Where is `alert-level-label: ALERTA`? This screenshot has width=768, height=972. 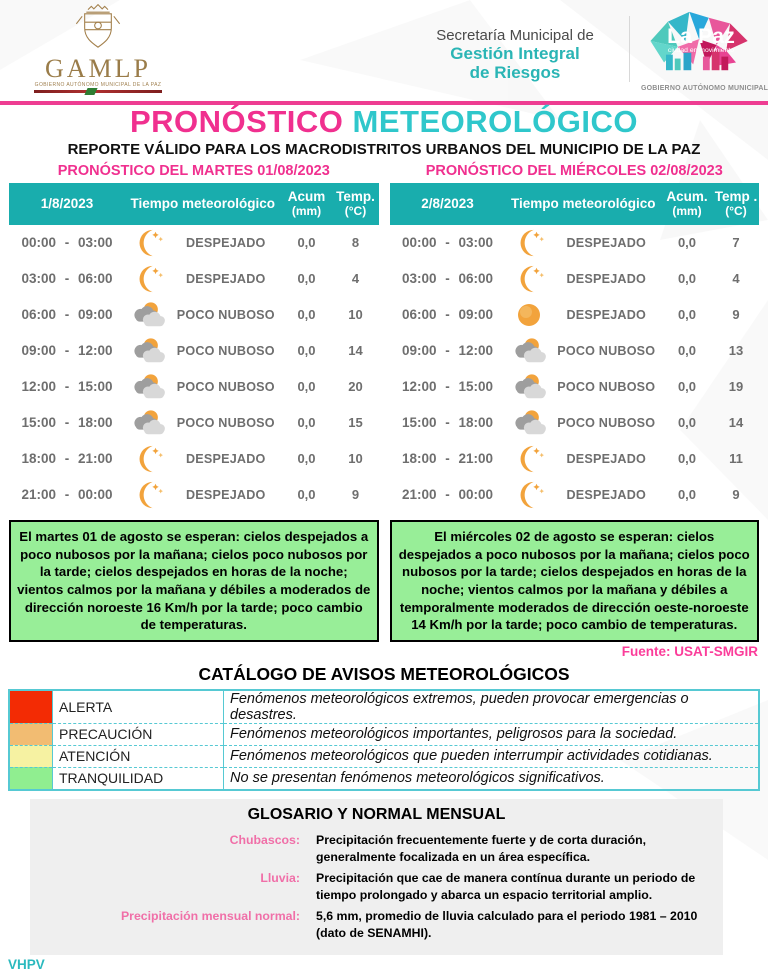
alert-level-label: ALERTA is located at coordinates (138, 706).